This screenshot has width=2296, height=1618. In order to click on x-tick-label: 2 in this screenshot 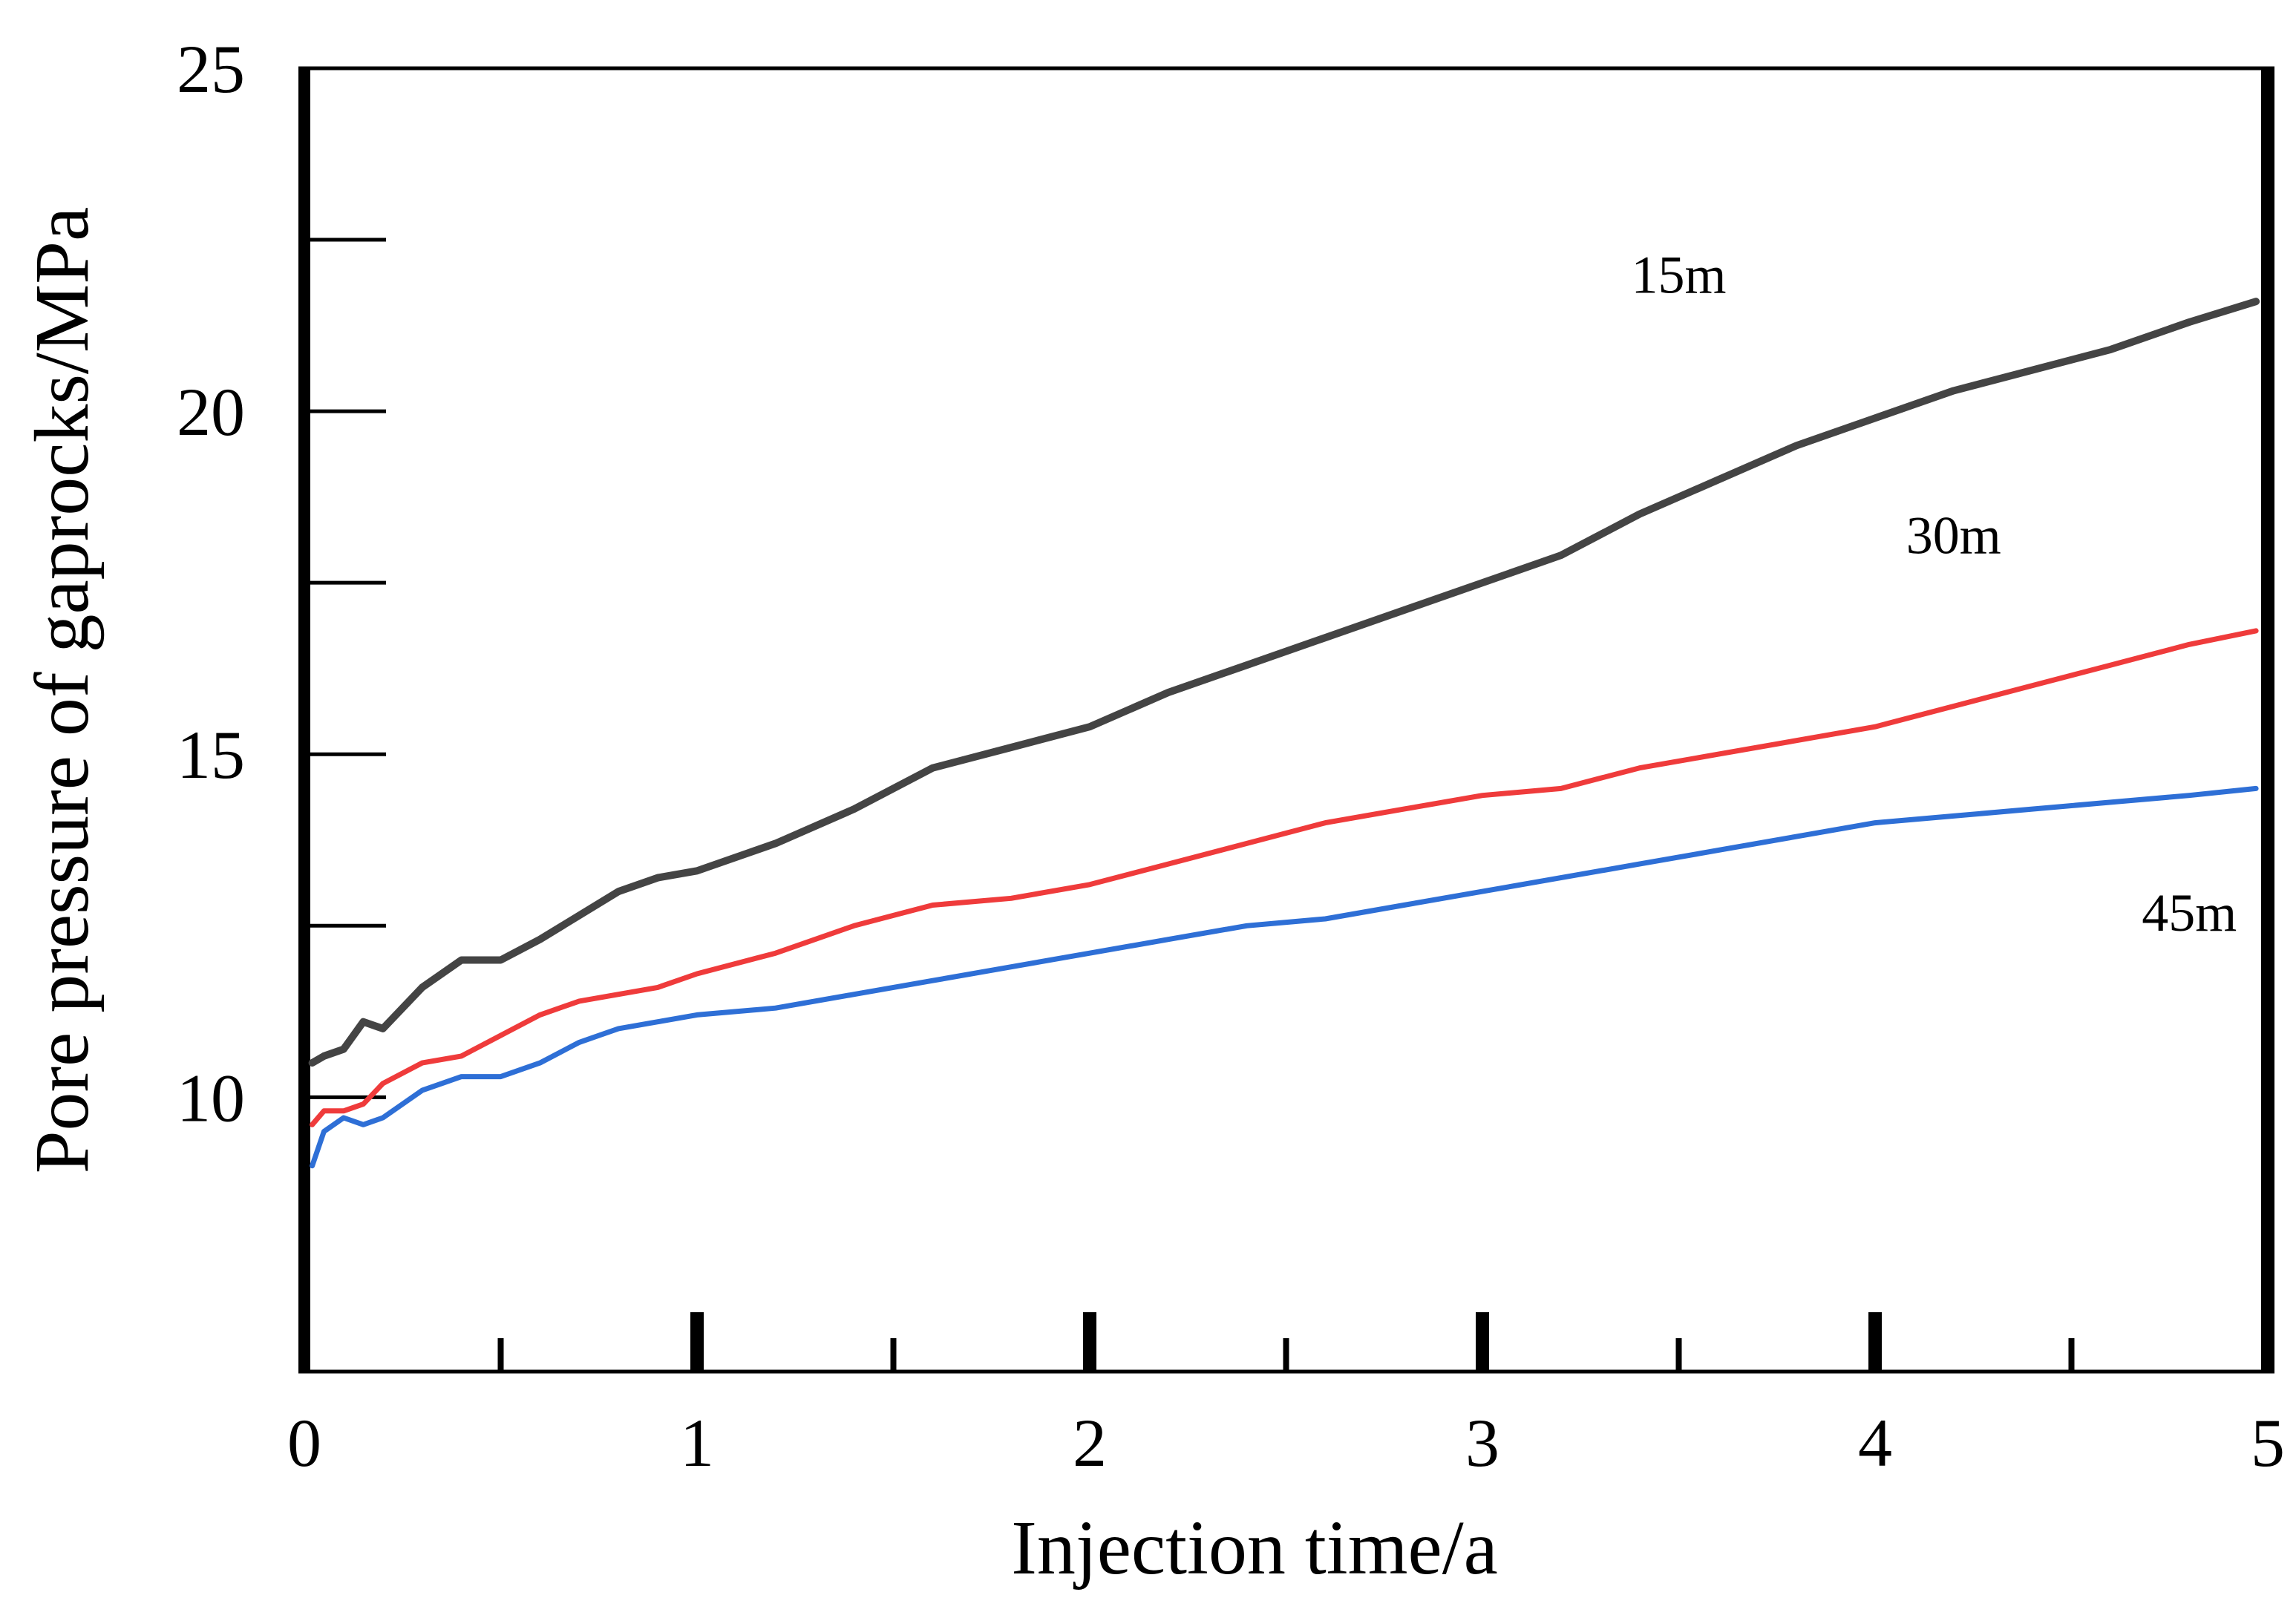, I will do `click(1090, 1443)`.